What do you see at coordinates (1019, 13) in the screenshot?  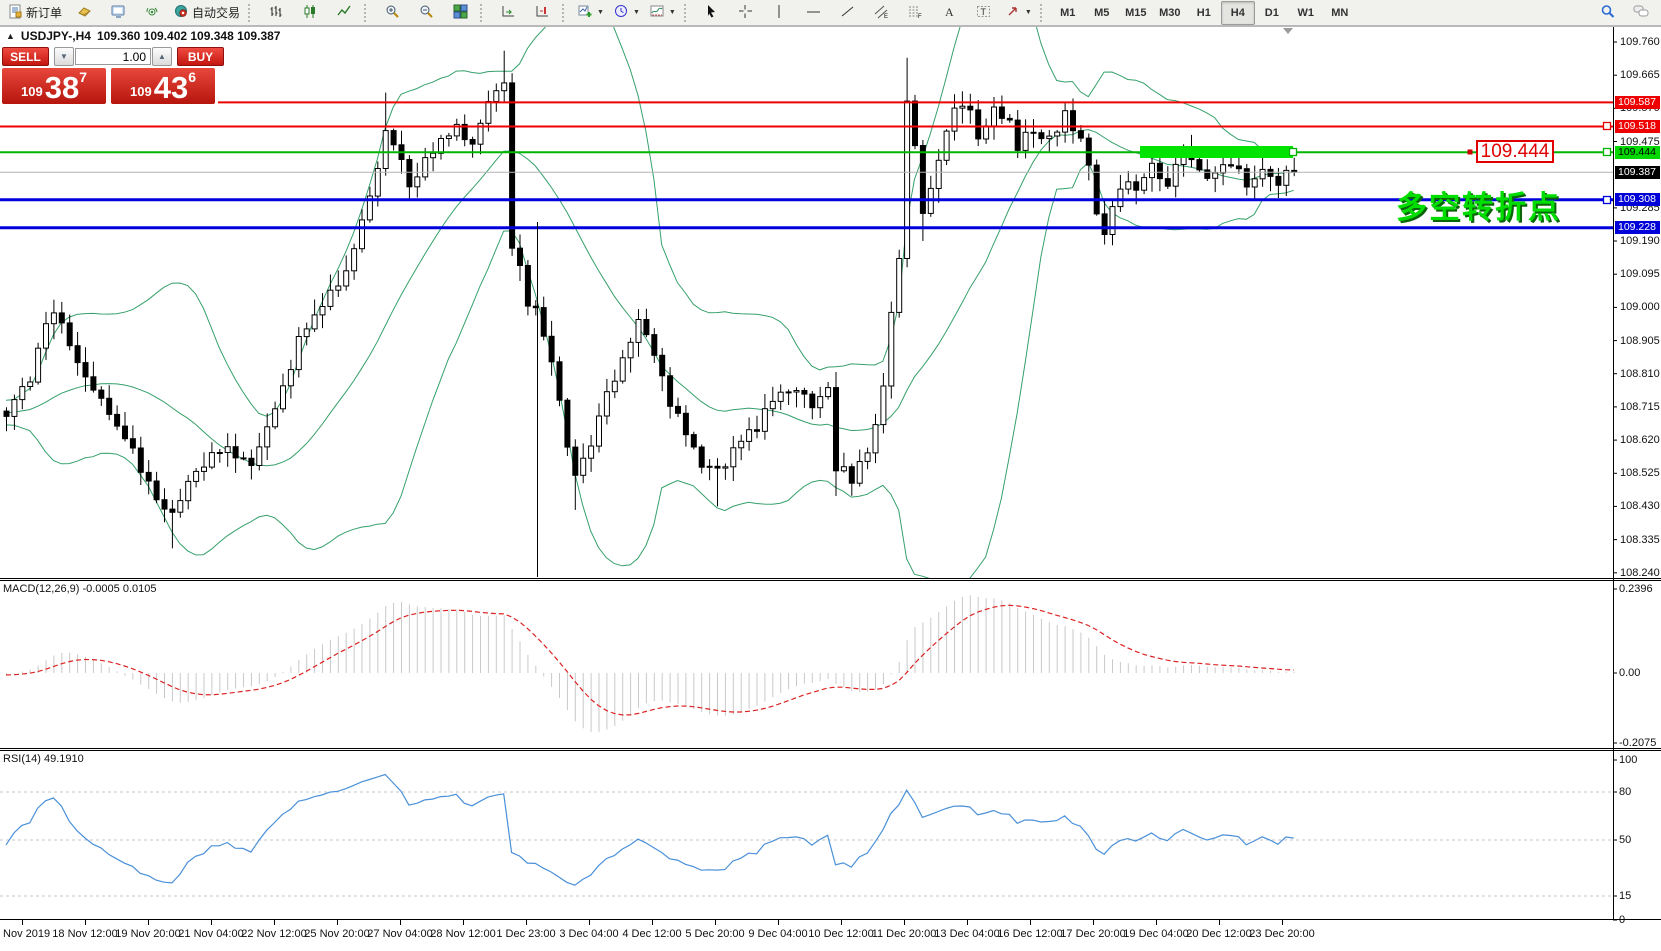 I see `arrows-dropdown: ▼` at bounding box center [1019, 13].